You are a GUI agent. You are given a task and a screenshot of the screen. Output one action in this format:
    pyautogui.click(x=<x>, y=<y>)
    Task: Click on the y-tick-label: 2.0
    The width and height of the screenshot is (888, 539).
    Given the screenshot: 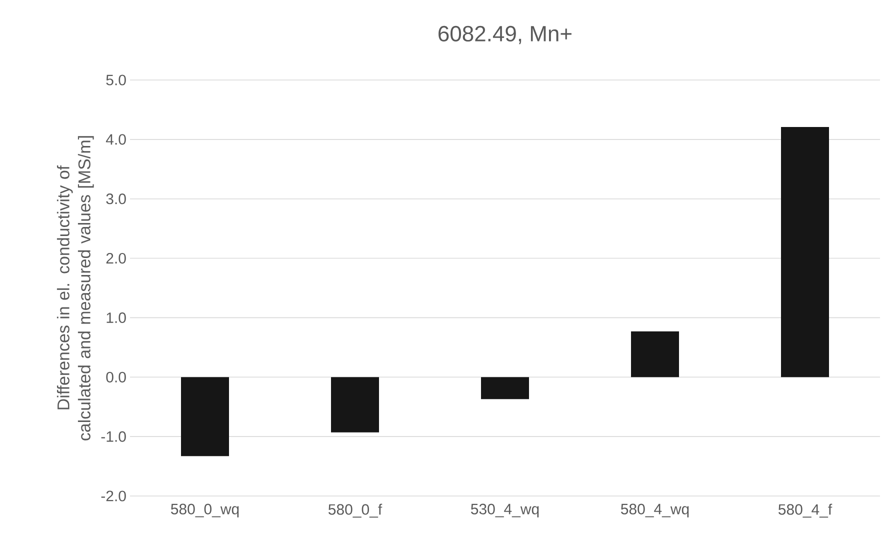 What is the action you would take?
    pyautogui.click(x=116, y=258)
    